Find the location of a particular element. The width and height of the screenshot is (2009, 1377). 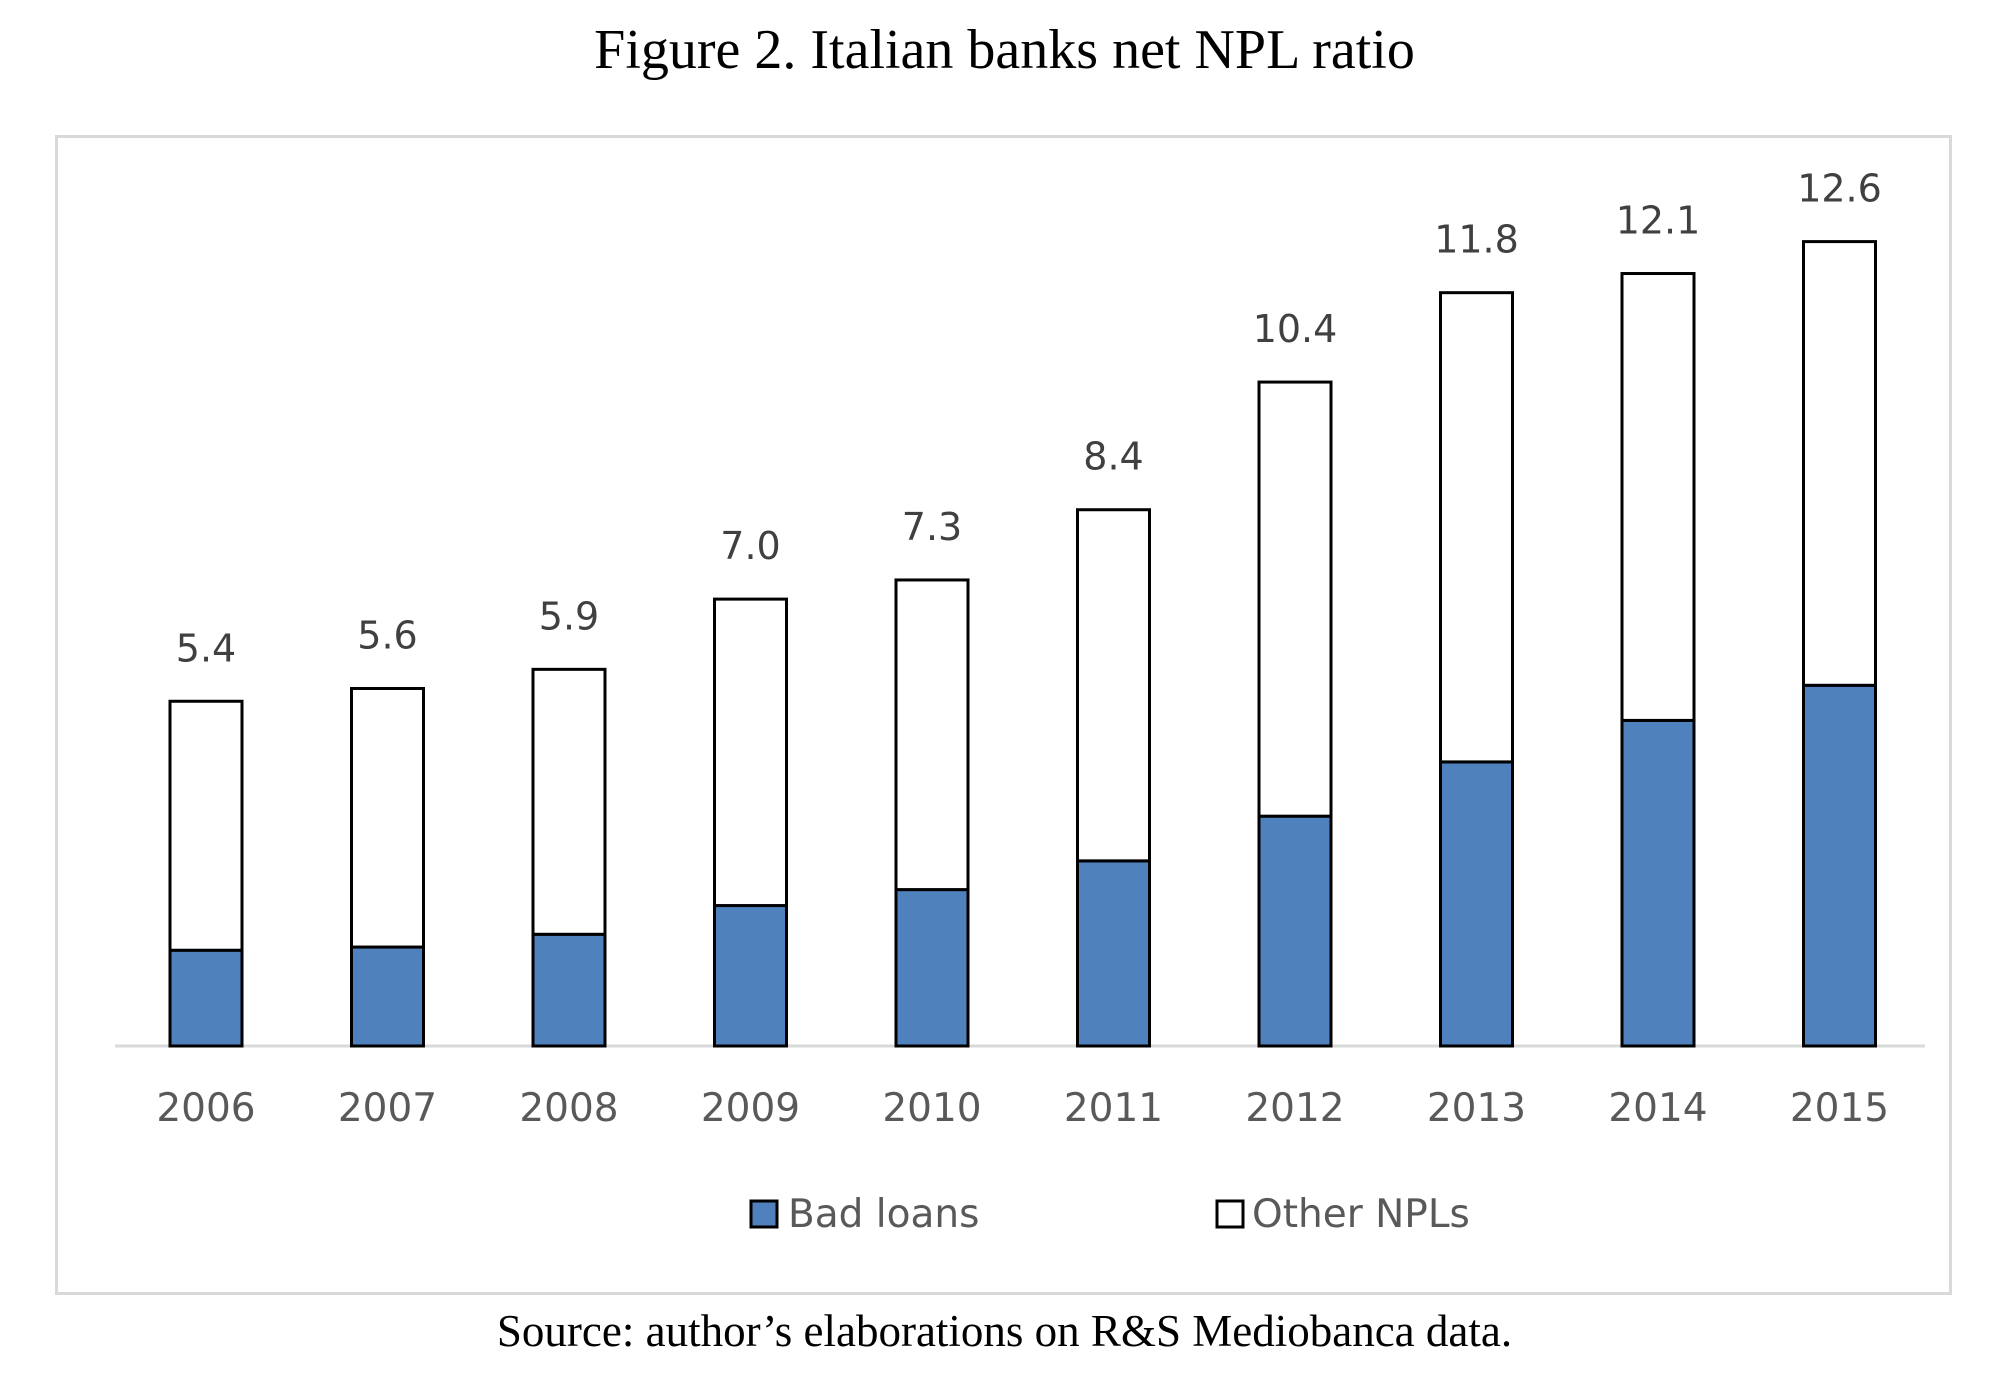

legend-label-bad-loans: Bad loans is located at coordinates (883, 1214).